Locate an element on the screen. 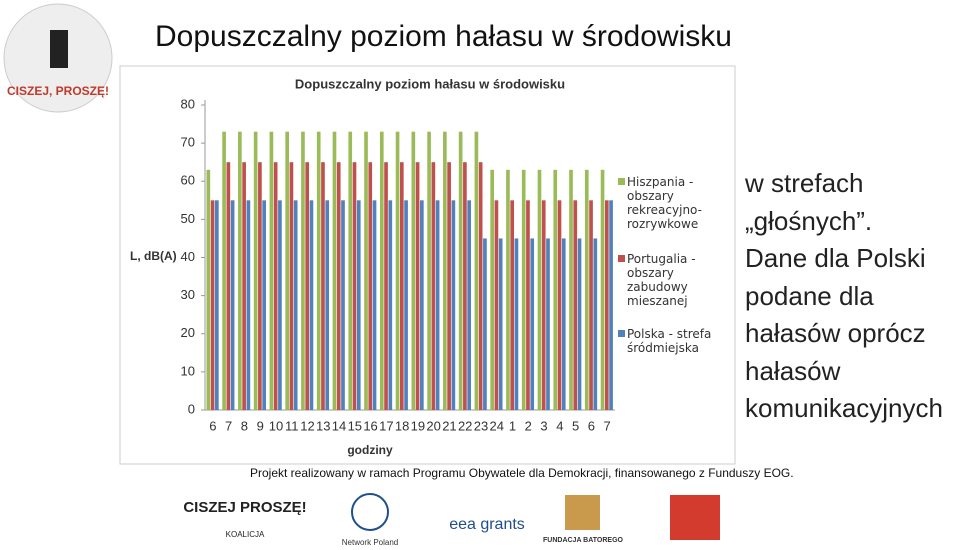 The image size is (959, 550). side-text-line: hałasów is located at coordinates (793, 370).